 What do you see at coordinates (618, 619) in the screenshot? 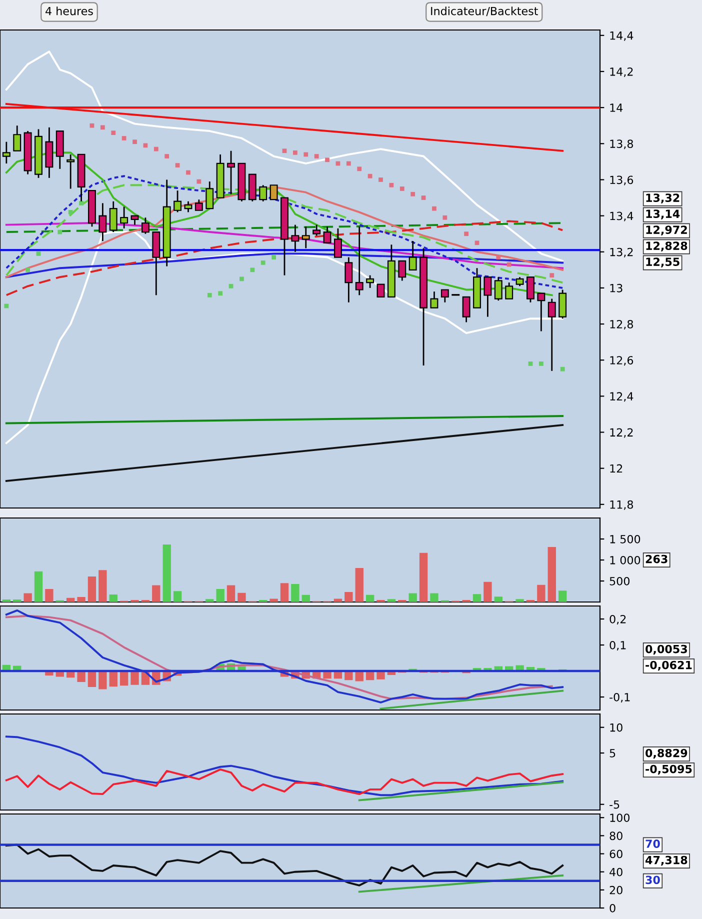
I see `y-tick-label: 0,2` at bounding box center [618, 619].